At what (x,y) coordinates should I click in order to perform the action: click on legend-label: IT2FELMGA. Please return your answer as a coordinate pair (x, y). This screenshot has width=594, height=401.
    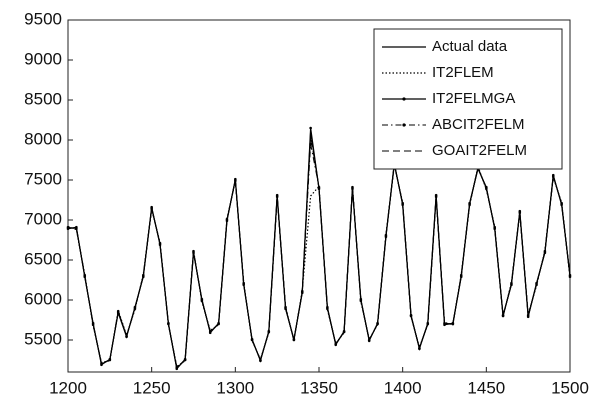
    Looking at the image, I should click on (473, 98).